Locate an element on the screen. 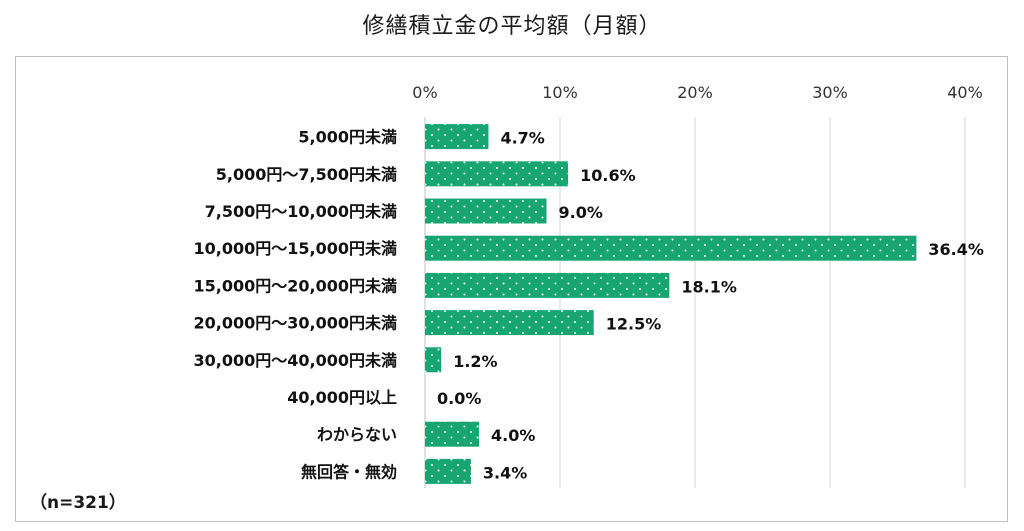  category-label: 7,500円～10,000円未満 is located at coordinates (301, 211).